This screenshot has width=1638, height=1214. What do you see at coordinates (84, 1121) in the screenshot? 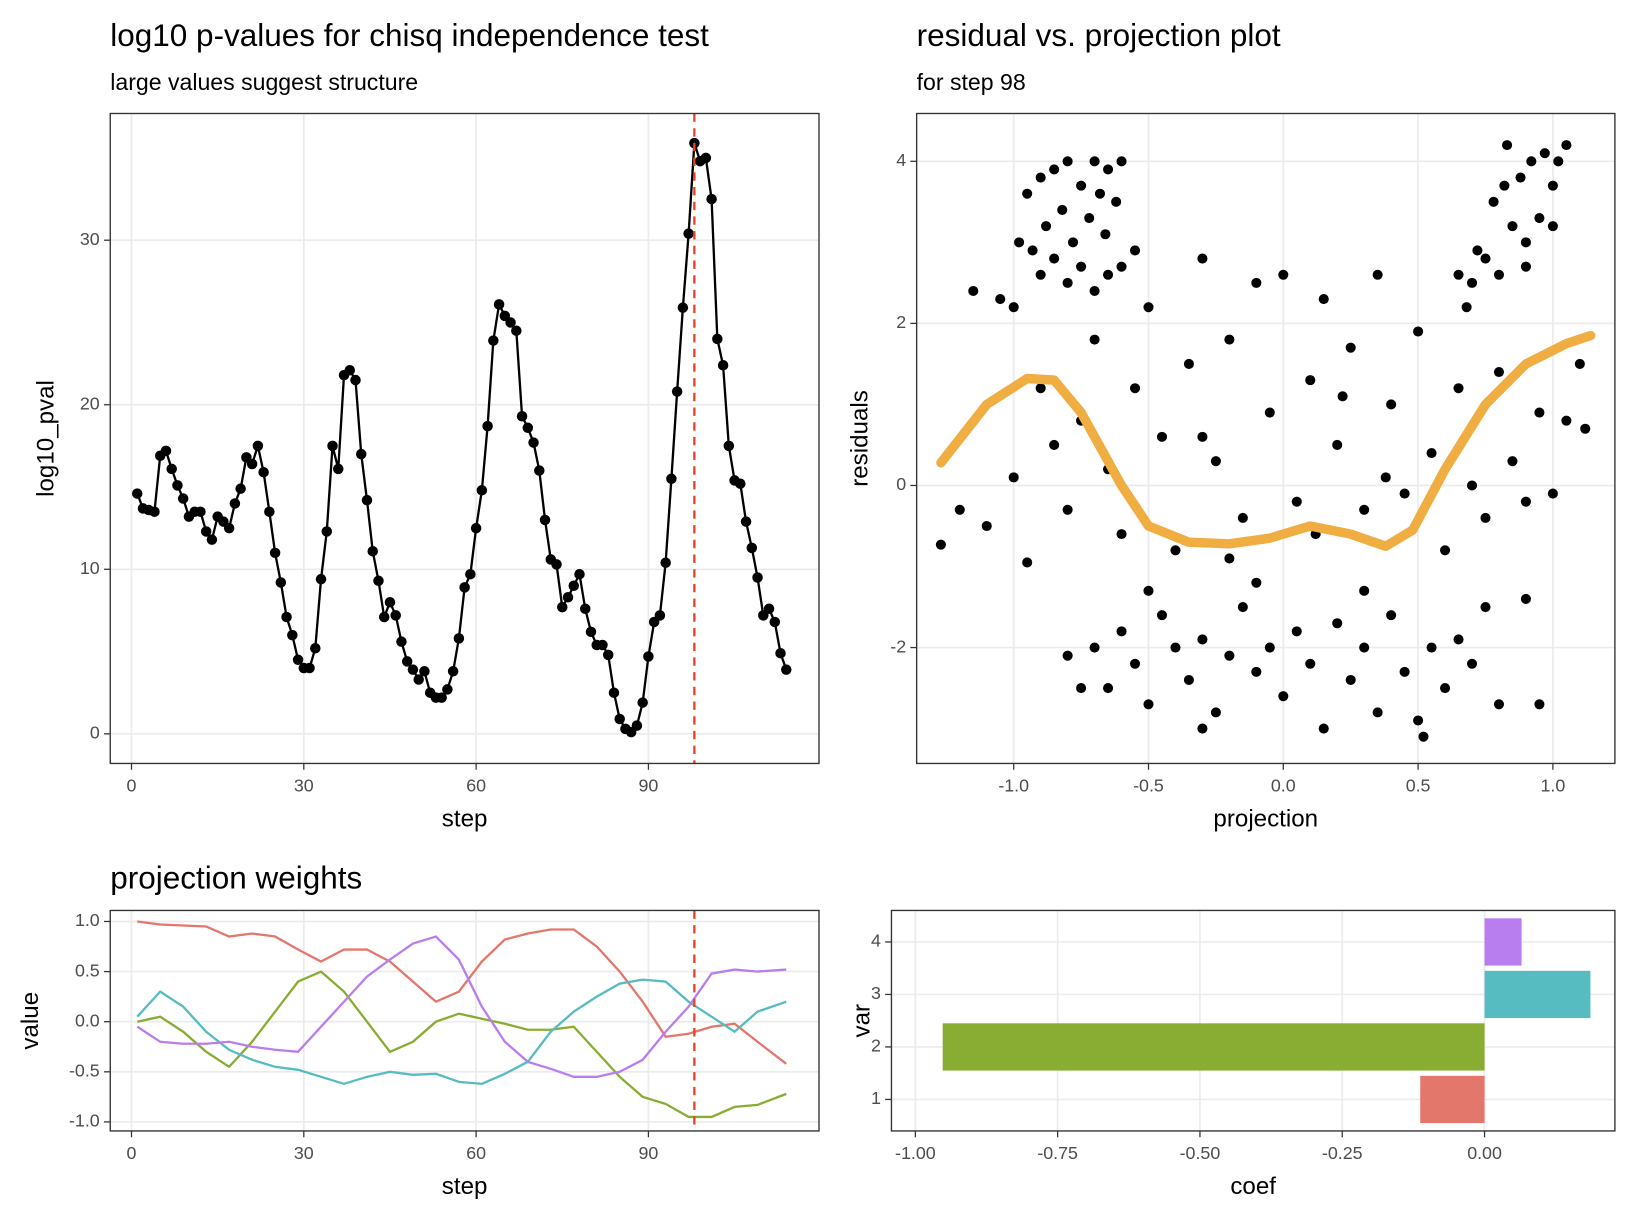
I see `y-tick-label: -1.0` at bounding box center [84, 1121].